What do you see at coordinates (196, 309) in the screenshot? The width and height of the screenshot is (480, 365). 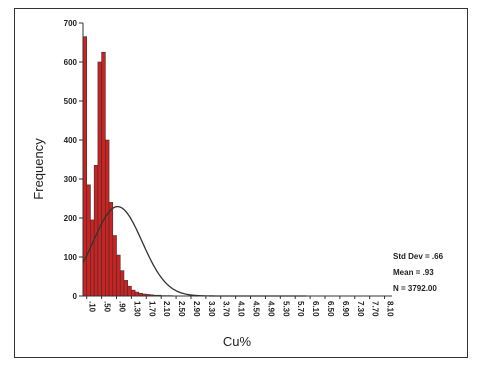 I see `x-tick-label: 2.90` at bounding box center [196, 309].